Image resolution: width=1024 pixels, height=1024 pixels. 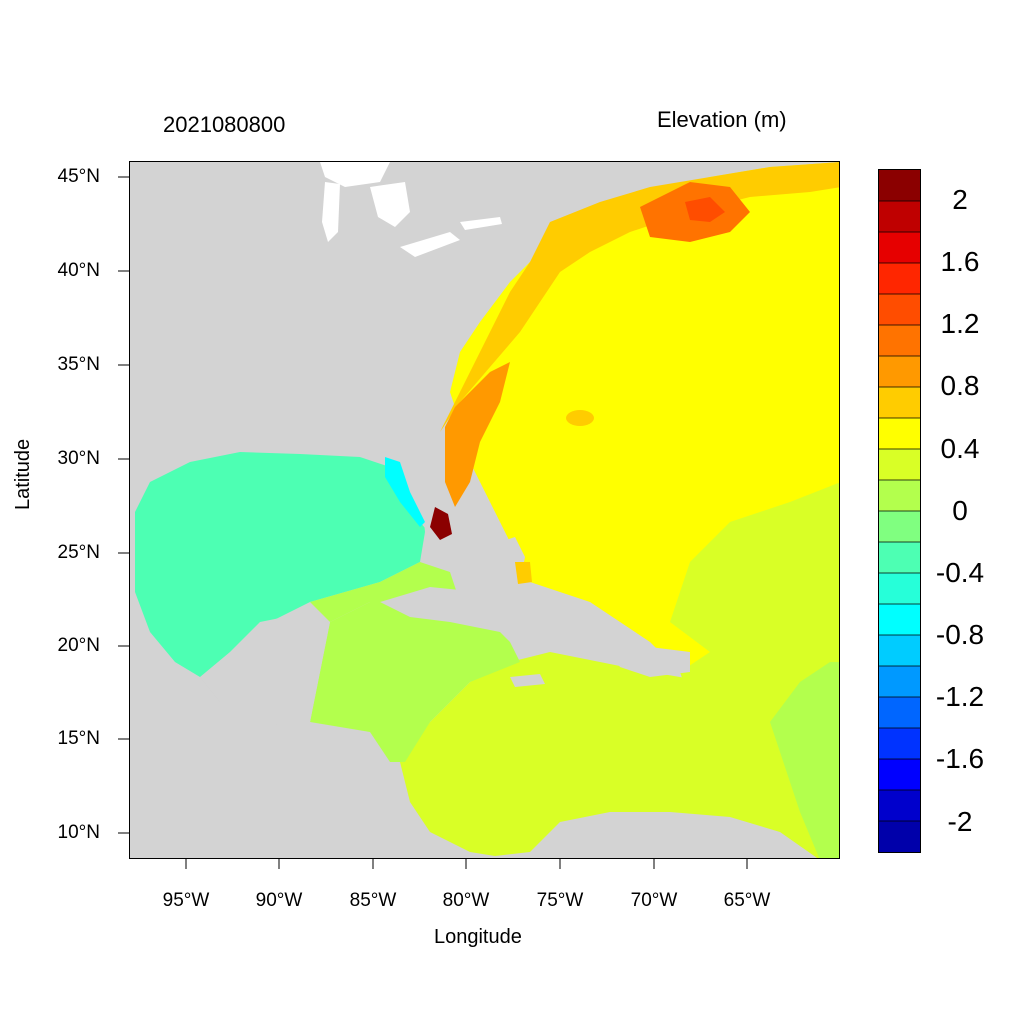 I want to click on colorbar-label: 2, so click(x=960, y=199).